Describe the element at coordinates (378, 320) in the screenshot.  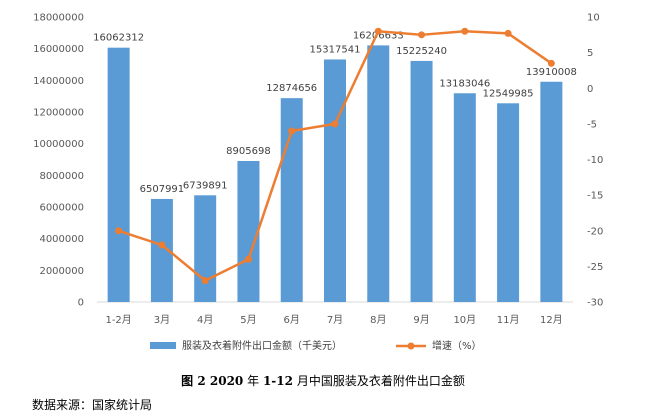
I see `x-tick-label: 8月` at that location.